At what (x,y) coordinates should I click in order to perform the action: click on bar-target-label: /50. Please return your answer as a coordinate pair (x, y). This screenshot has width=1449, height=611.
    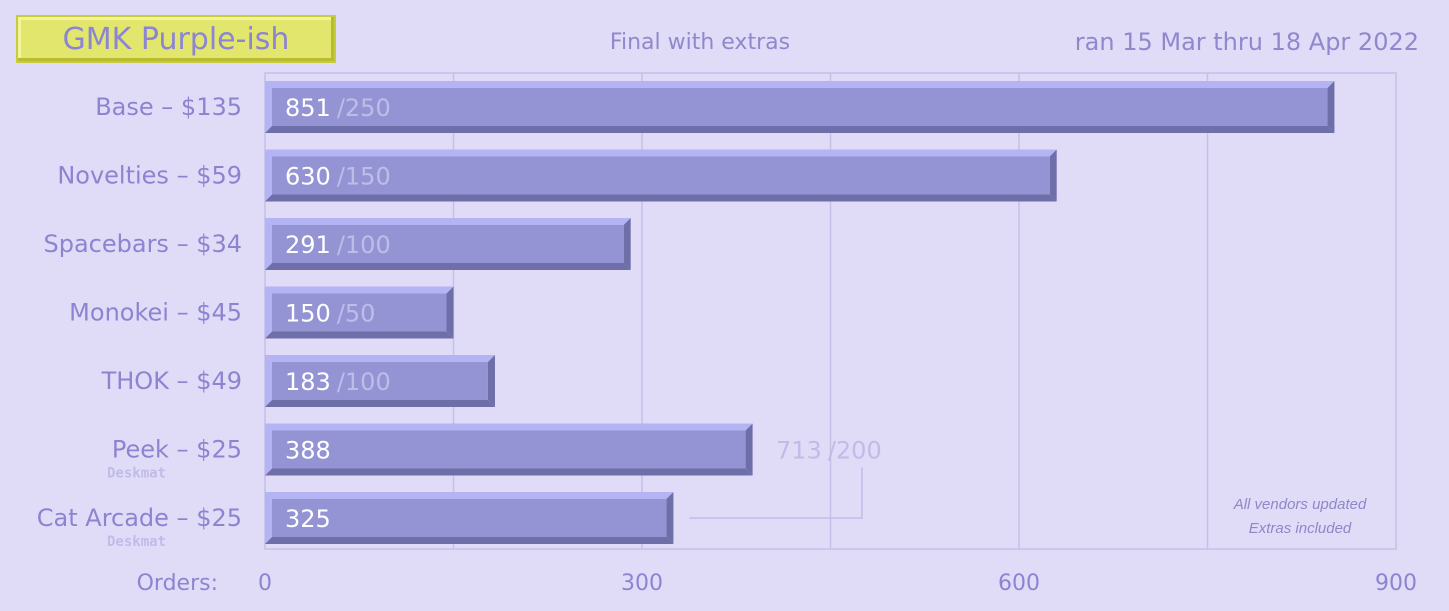
    Looking at the image, I should click on (356, 314).